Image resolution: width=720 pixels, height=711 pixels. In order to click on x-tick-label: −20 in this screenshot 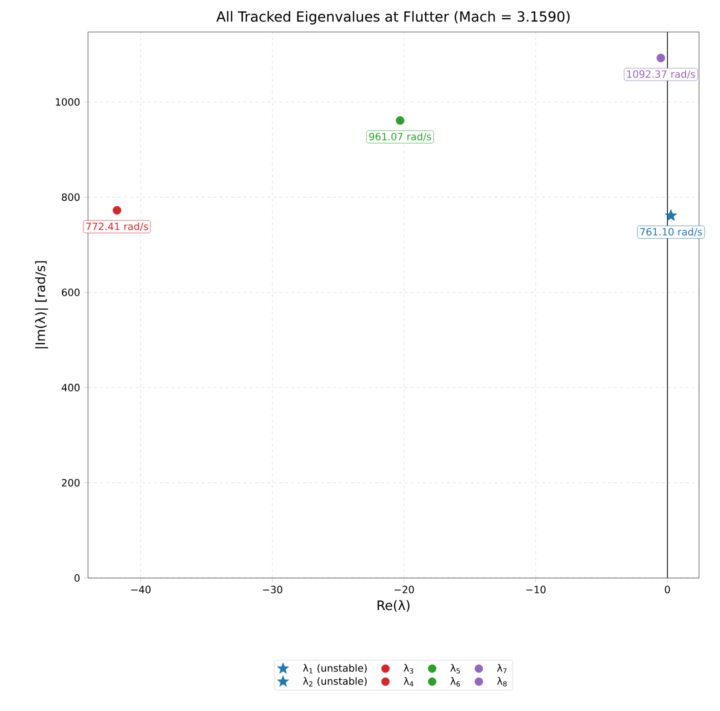, I will do `click(404, 590)`.